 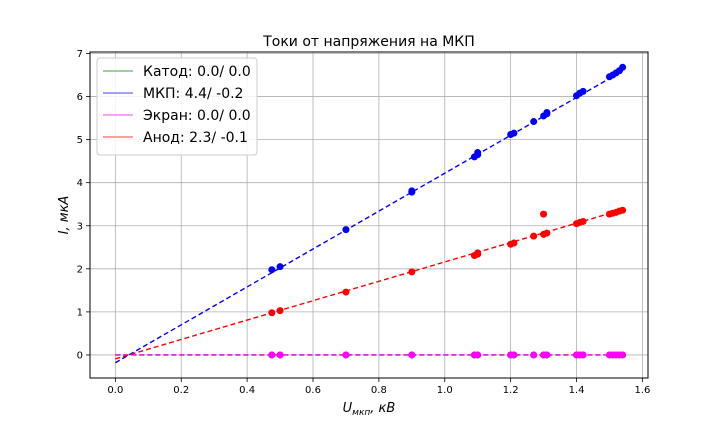 I want to click on x-tick-label: 1.4, so click(x=577, y=390).